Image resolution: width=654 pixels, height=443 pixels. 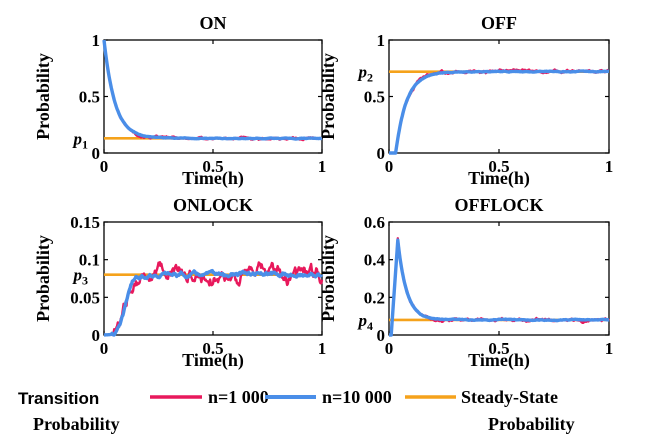 What do you see at coordinates (85, 297) in the screenshot?
I see `y-tick-label: 0.05` at bounding box center [85, 297].